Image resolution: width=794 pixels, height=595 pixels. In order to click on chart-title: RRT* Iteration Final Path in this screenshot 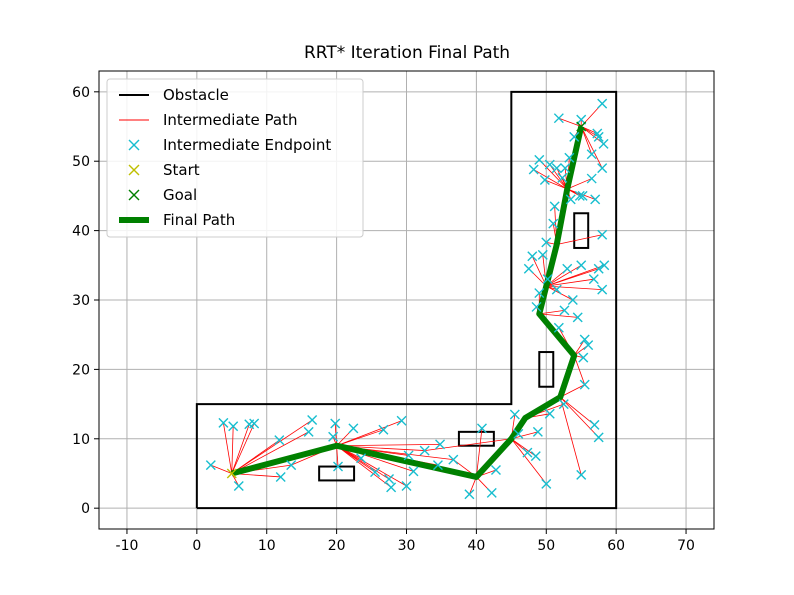, I will do `click(407, 53)`.